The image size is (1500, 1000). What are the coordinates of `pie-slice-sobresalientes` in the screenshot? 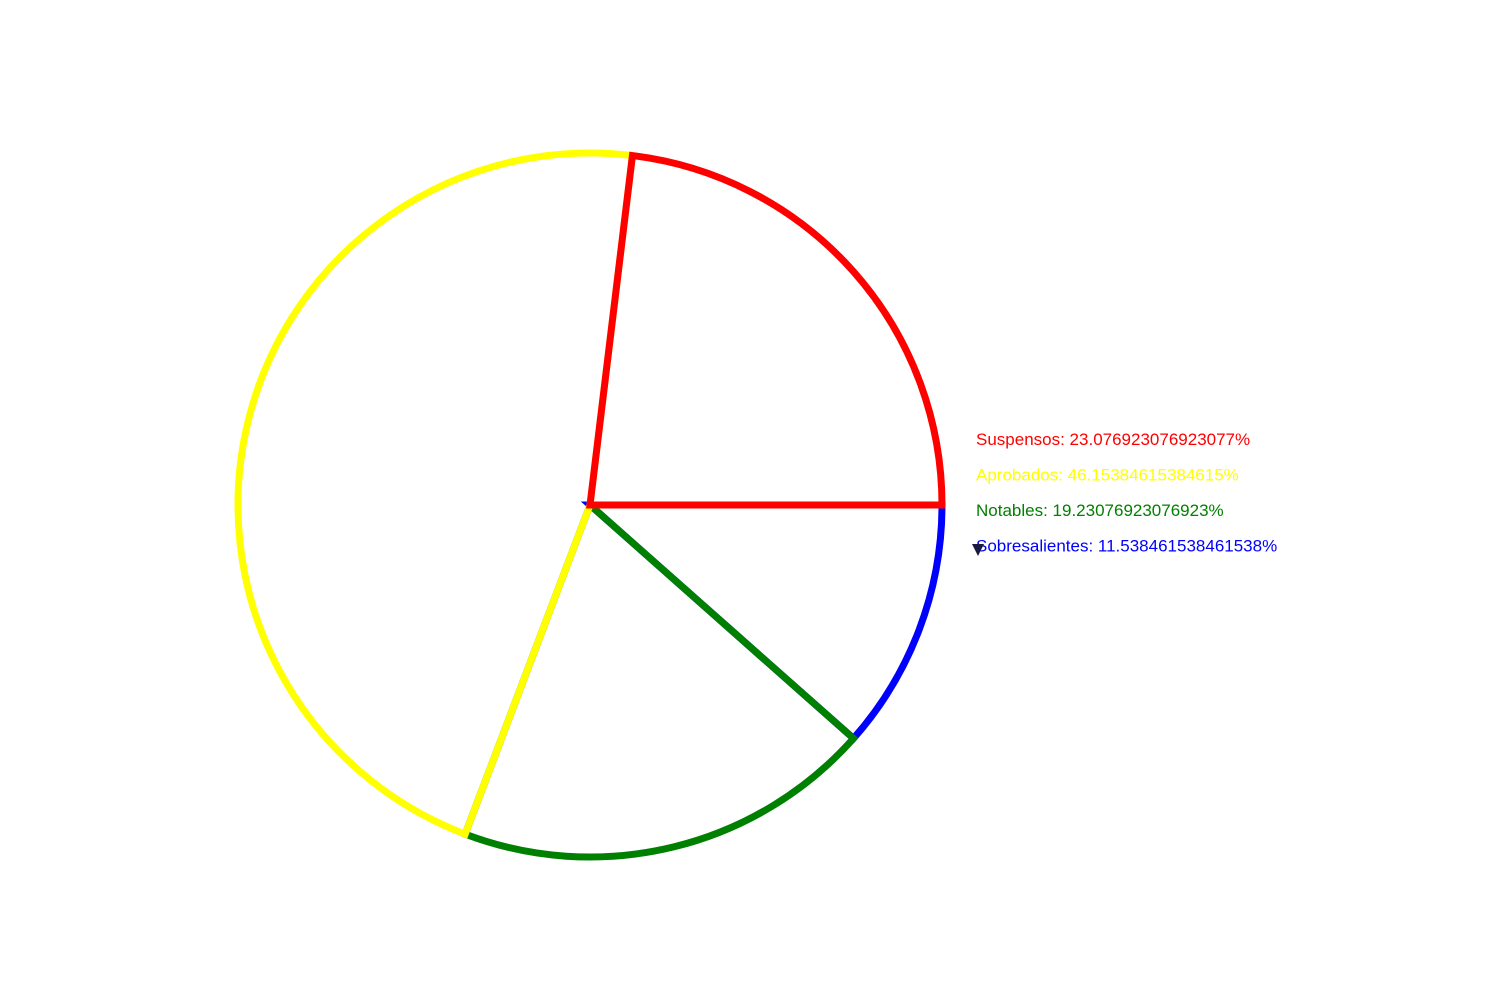 It's located at (763, 622).